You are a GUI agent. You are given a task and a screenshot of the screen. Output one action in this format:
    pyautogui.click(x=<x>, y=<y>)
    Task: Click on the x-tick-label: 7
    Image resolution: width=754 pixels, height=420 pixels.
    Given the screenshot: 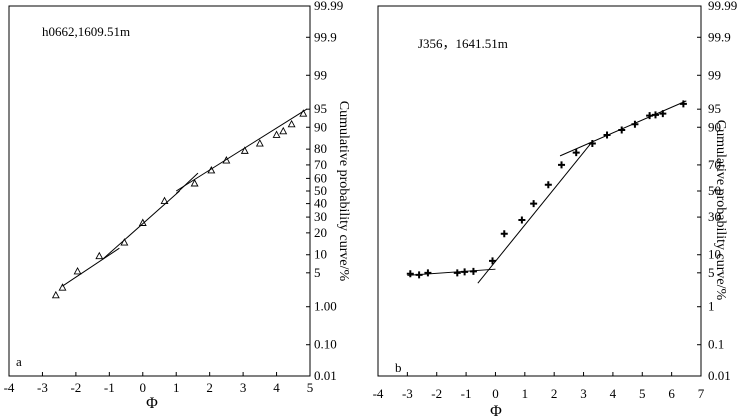 What is the action you would take?
    pyautogui.click(x=701, y=393)
    